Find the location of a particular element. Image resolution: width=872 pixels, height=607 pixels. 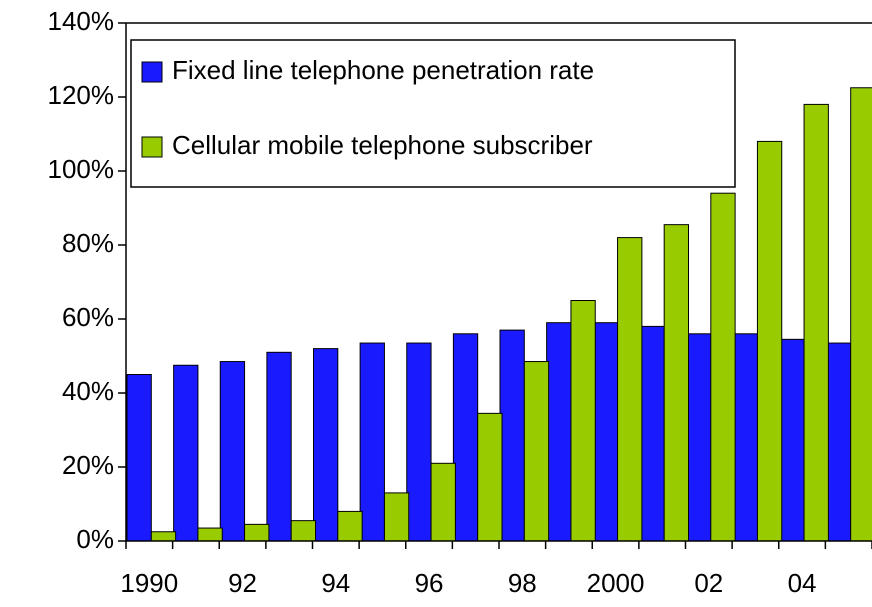

y-tick-label: 100% is located at coordinates (81, 169).